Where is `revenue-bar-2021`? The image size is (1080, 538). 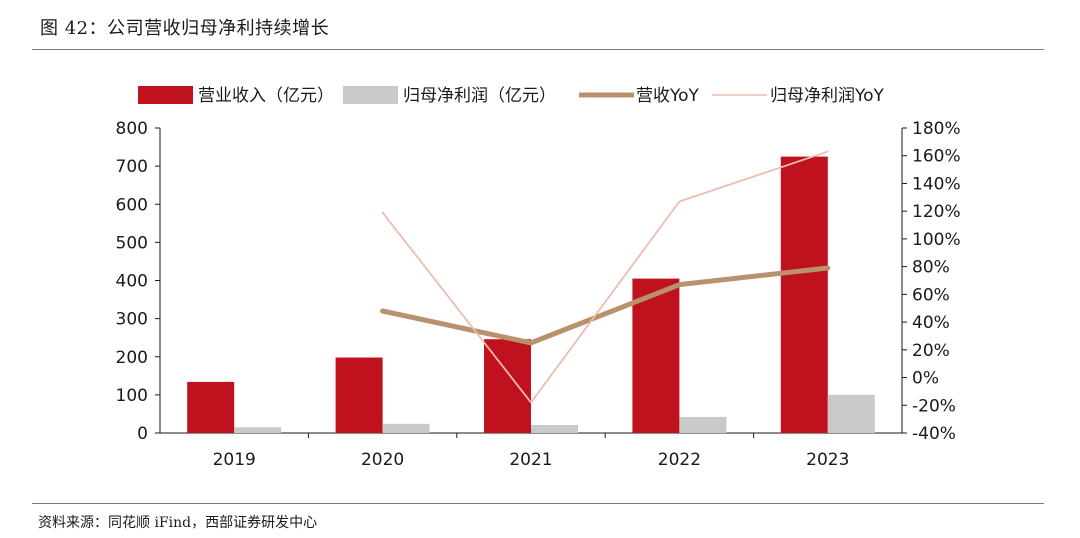
revenue-bar-2021 is located at coordinates (507, 386).